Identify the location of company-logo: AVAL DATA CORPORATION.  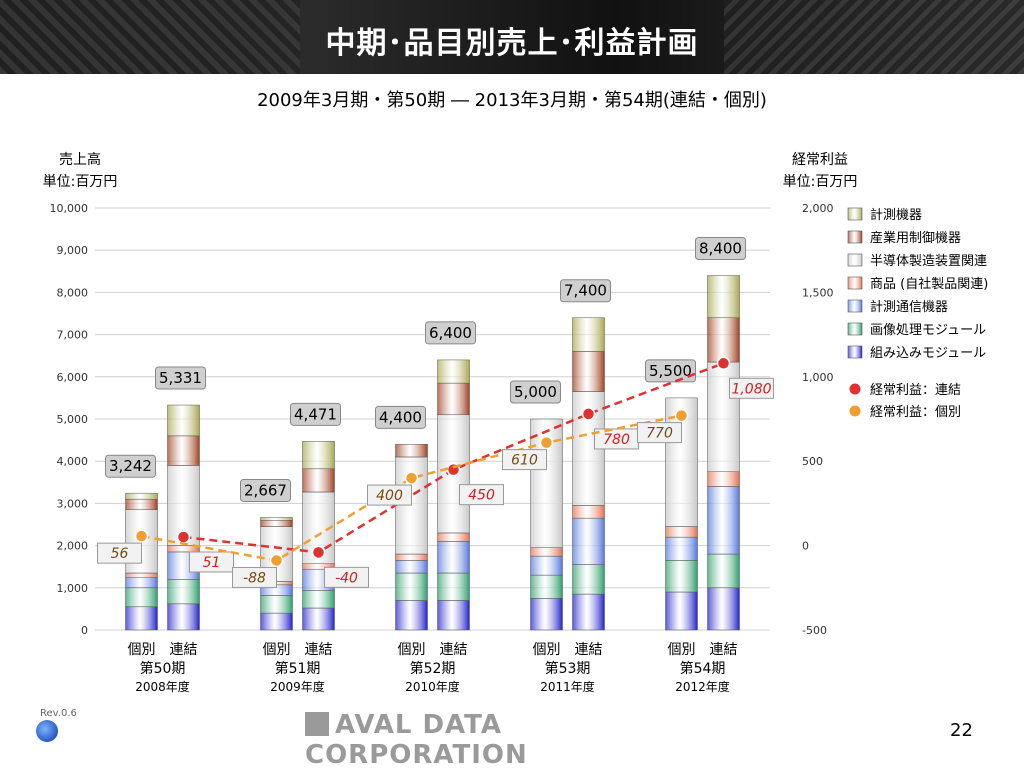
(515, 739).